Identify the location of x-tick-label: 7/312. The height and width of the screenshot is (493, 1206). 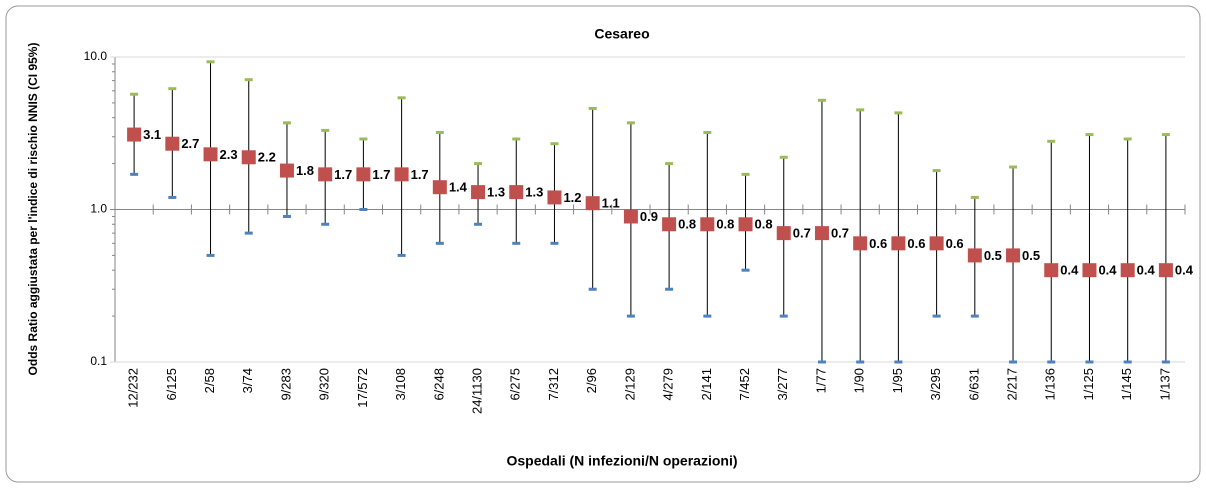
(553, 384).